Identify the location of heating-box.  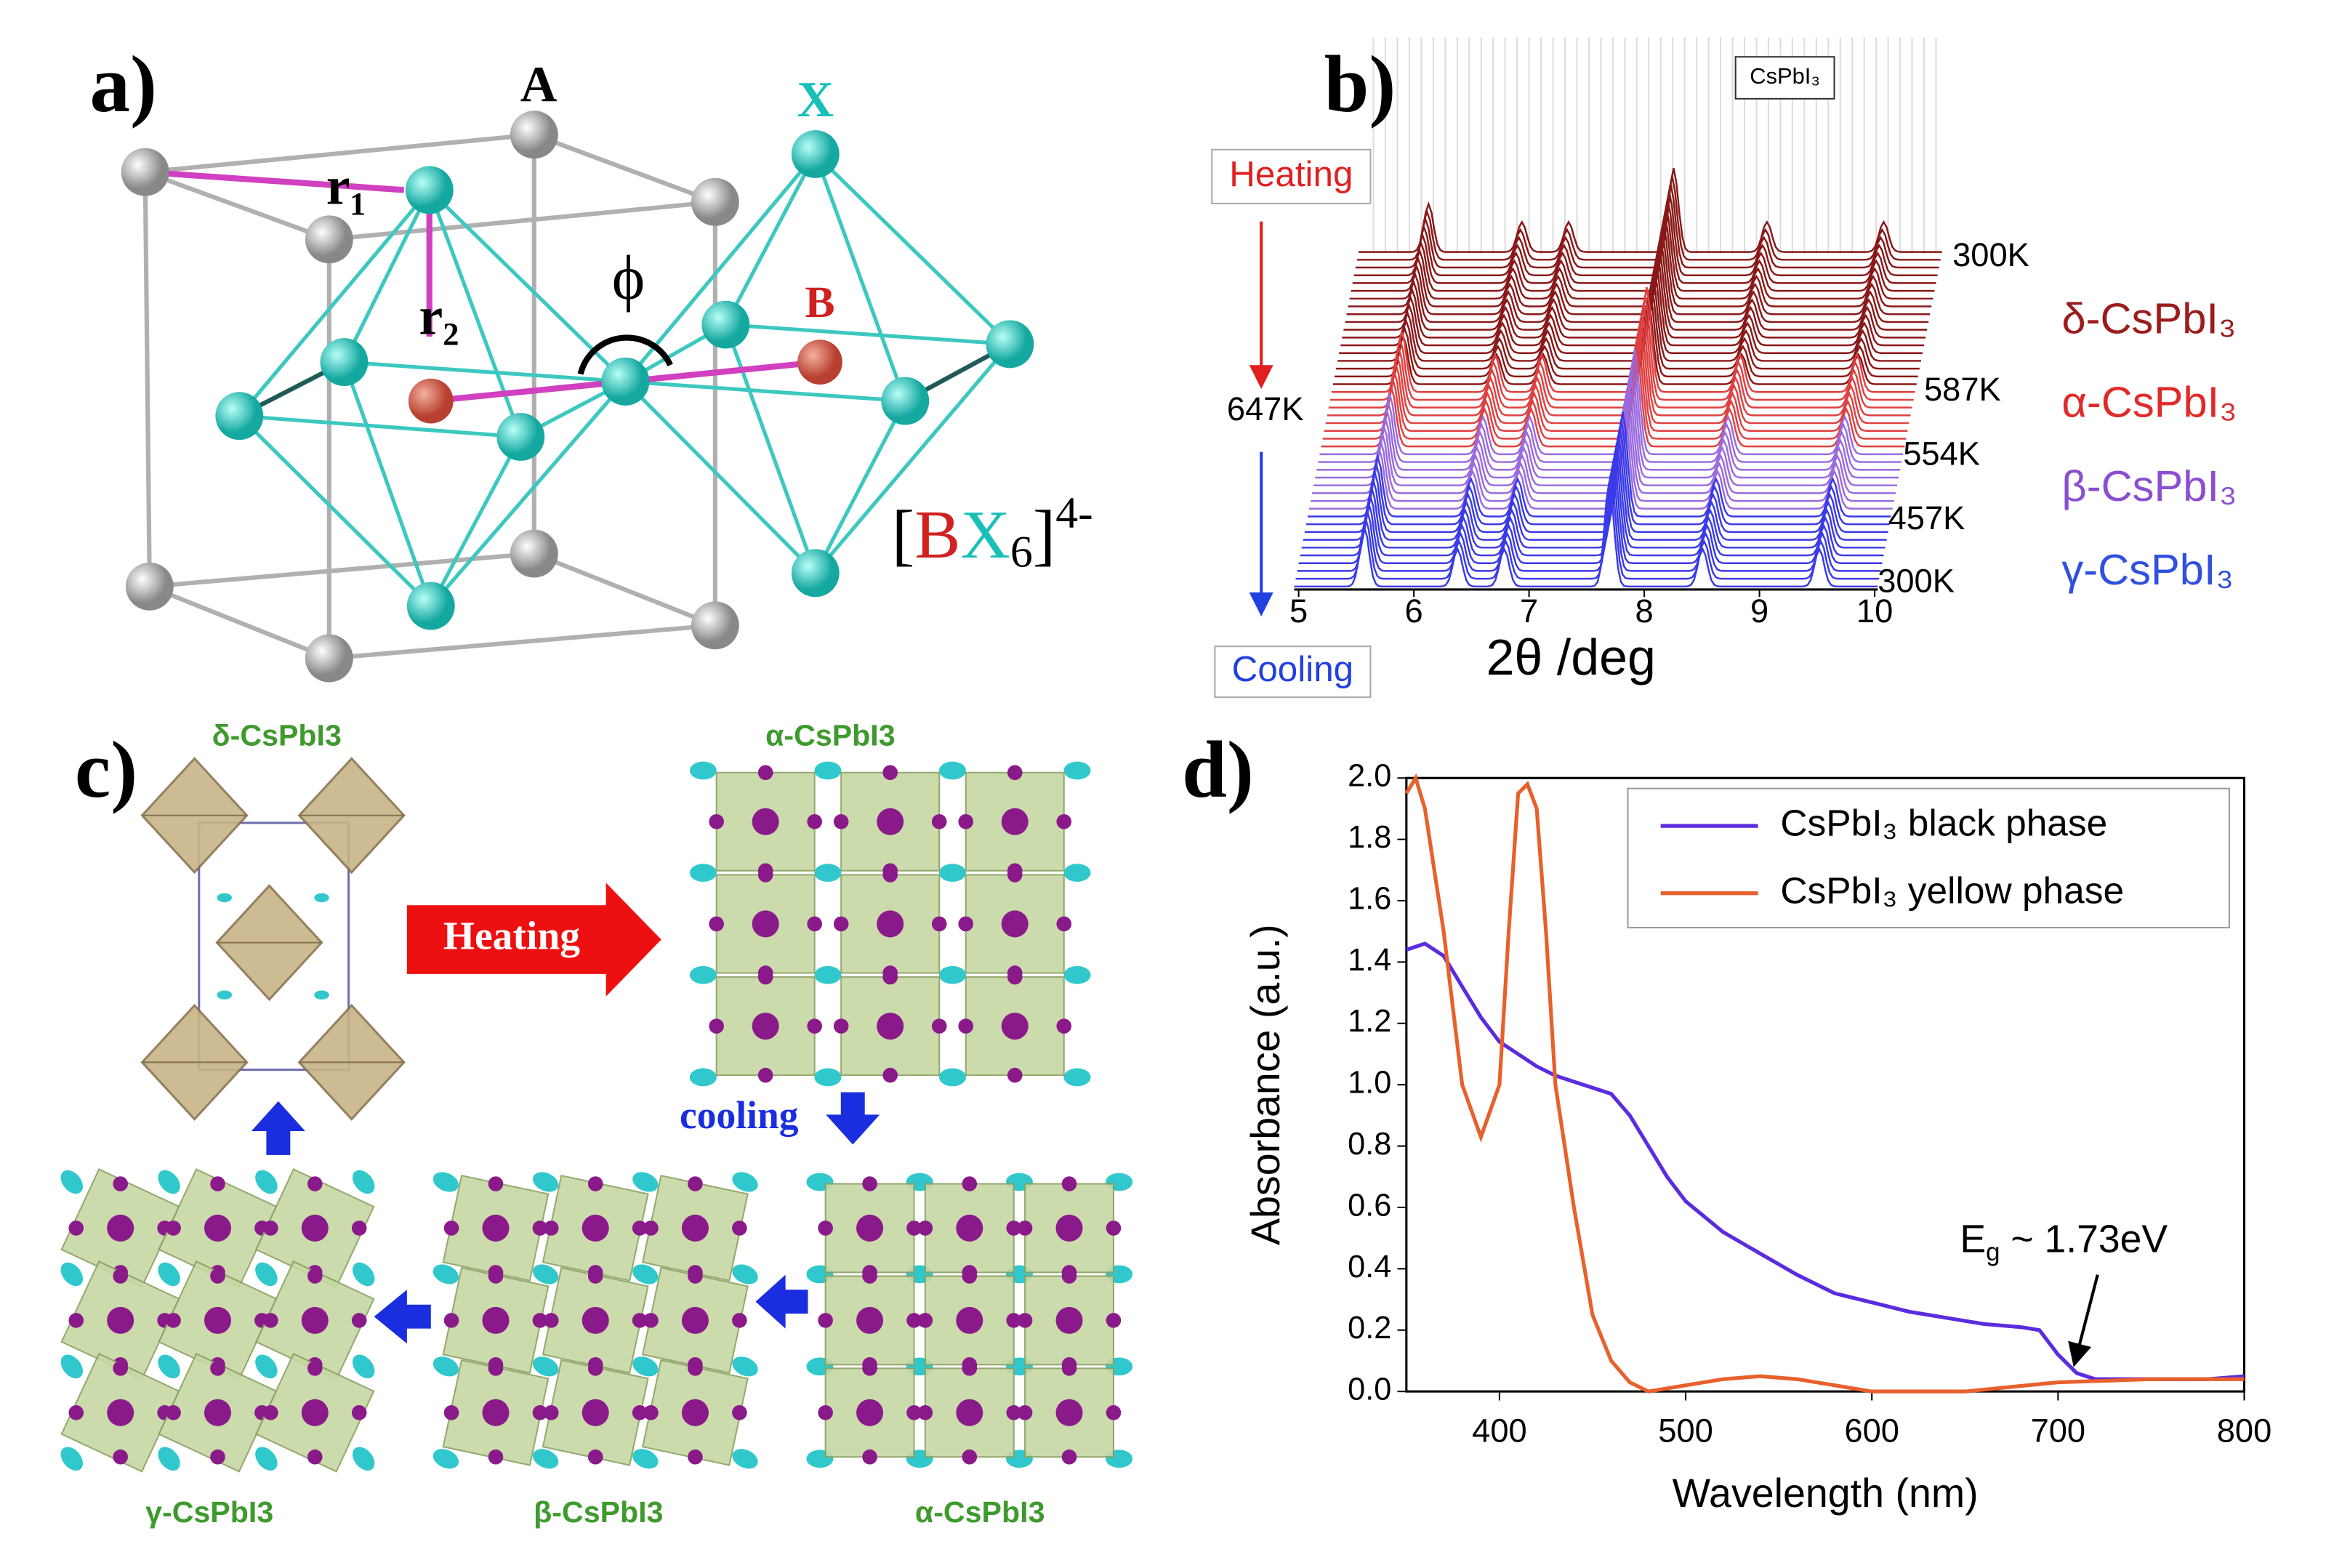
(1291, 176).